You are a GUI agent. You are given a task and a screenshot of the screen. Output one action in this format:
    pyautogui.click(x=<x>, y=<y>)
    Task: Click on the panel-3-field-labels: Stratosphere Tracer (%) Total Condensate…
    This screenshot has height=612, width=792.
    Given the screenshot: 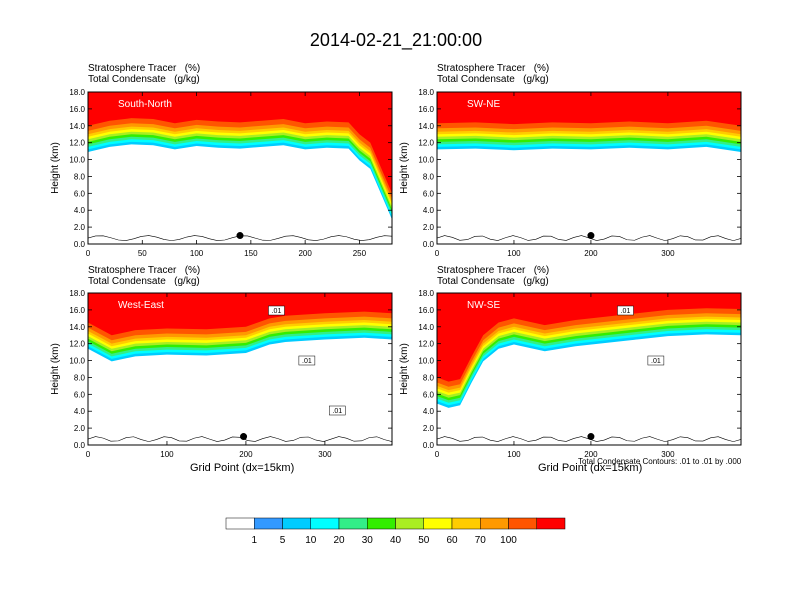 What is the action you would take?
    pyautogui.click(x=144, y=276)
    